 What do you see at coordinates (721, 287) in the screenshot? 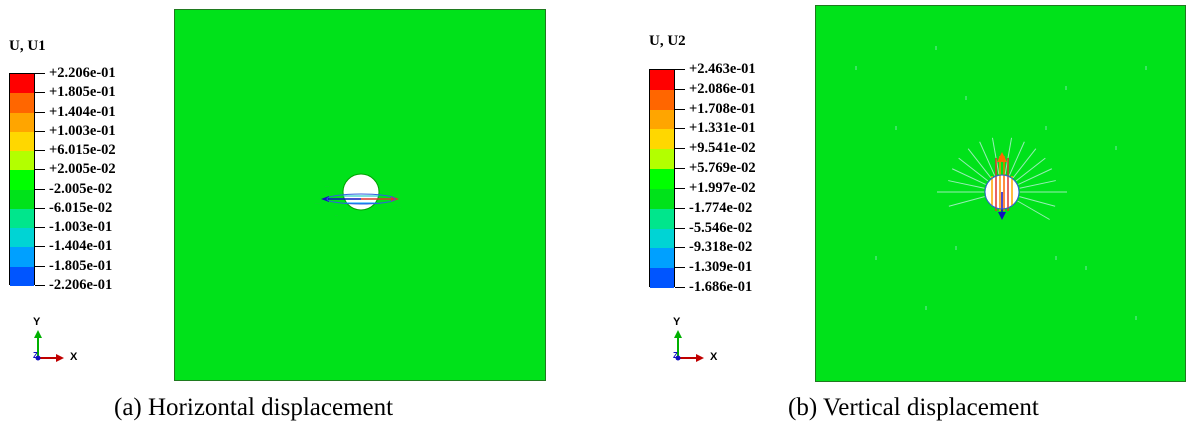
I see `legend-value: -1.686e-01` at bounding box center [721, 287].